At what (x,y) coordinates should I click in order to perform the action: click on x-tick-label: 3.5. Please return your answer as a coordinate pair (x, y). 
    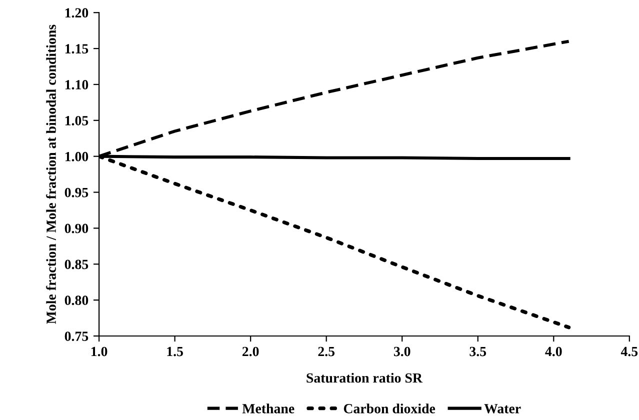
    Looking at the image, I should click on (478, 351).